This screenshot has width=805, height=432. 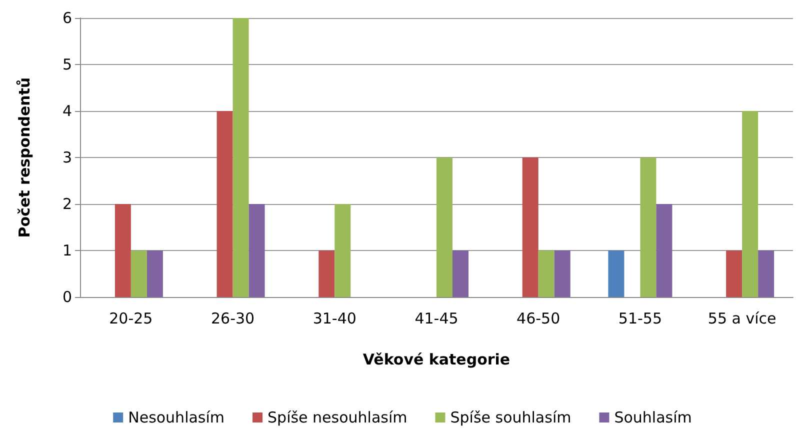 What do you see at coordinates (742, 319) in the screenshot?
I see `x-tick-label: 55 a více` at bounding box center [742, 319].